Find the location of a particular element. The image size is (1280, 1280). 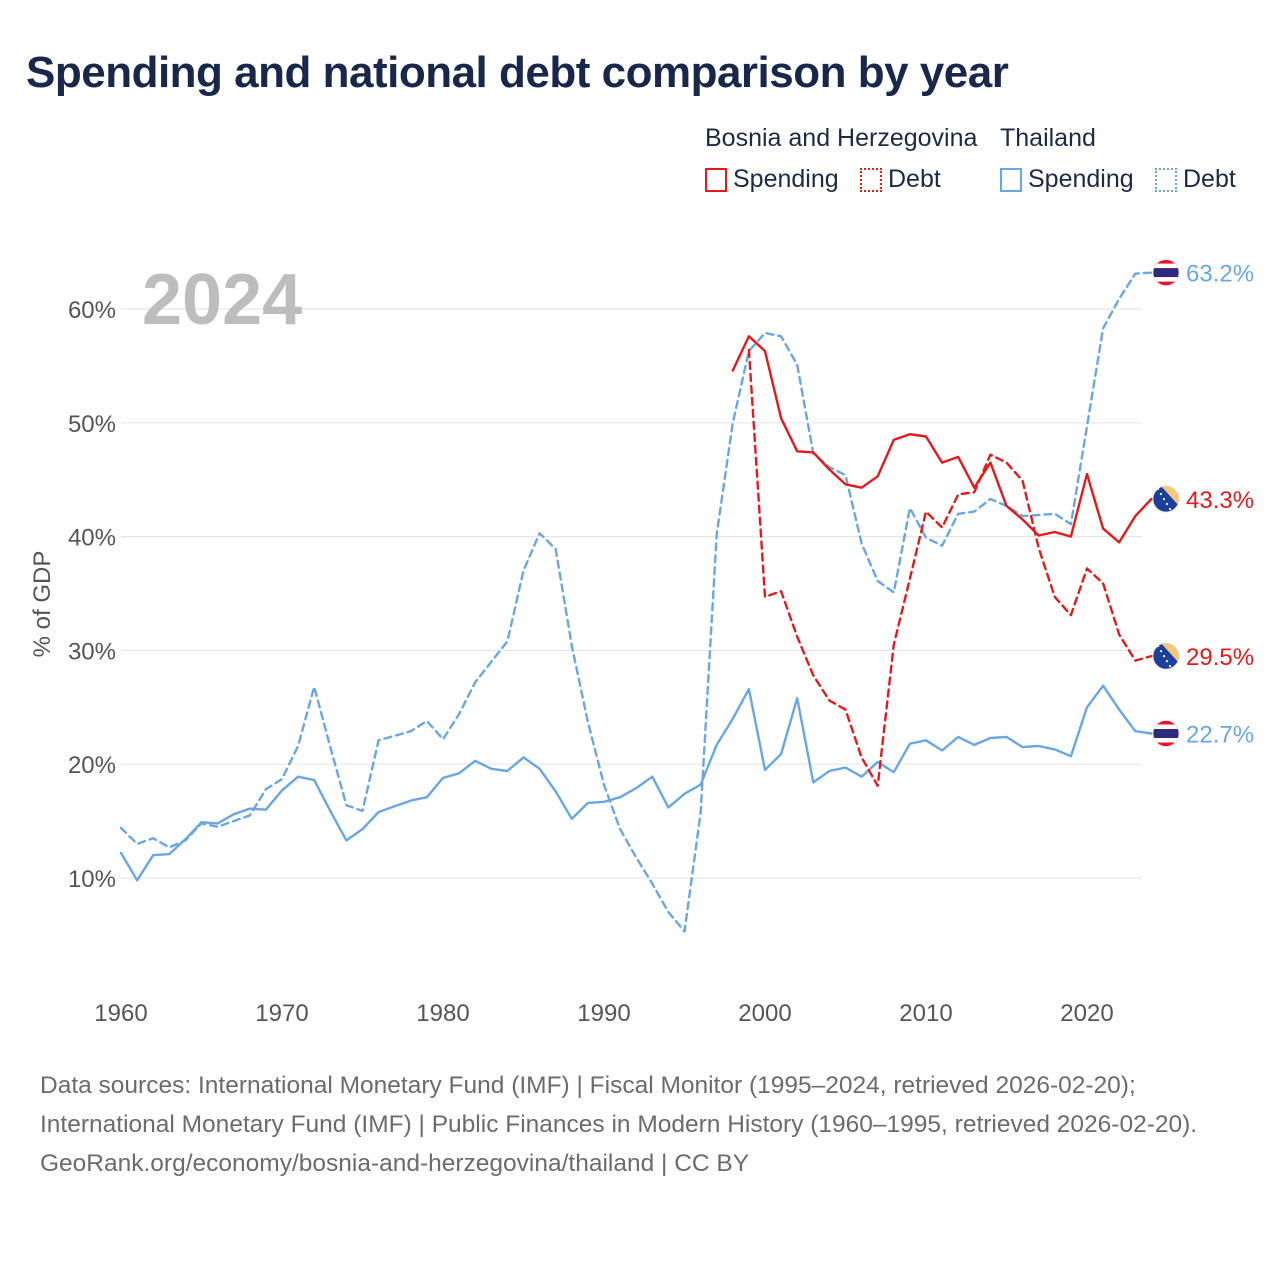

y-tick-label: 30% is located at coordinates (92, 651).